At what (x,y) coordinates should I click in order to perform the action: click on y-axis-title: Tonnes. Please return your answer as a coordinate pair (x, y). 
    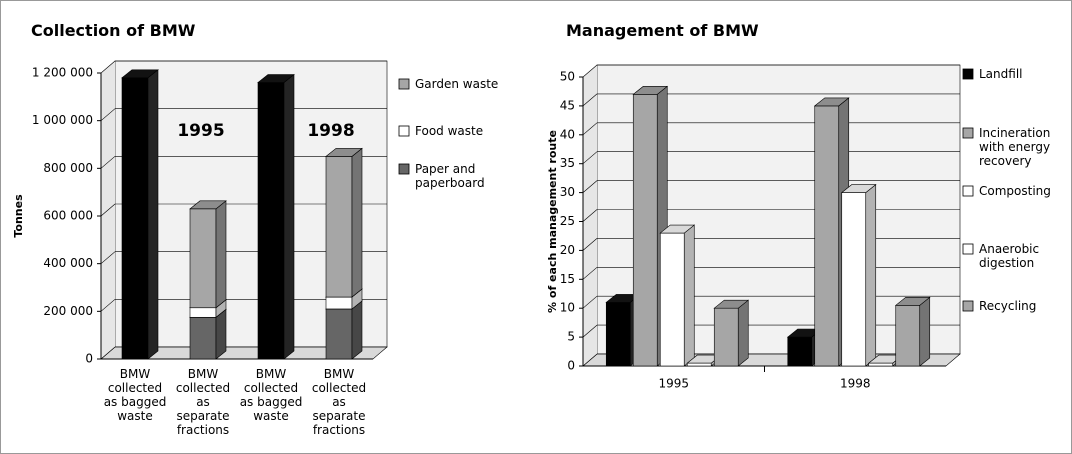
    Looking at the image, I should click on (18, 216).